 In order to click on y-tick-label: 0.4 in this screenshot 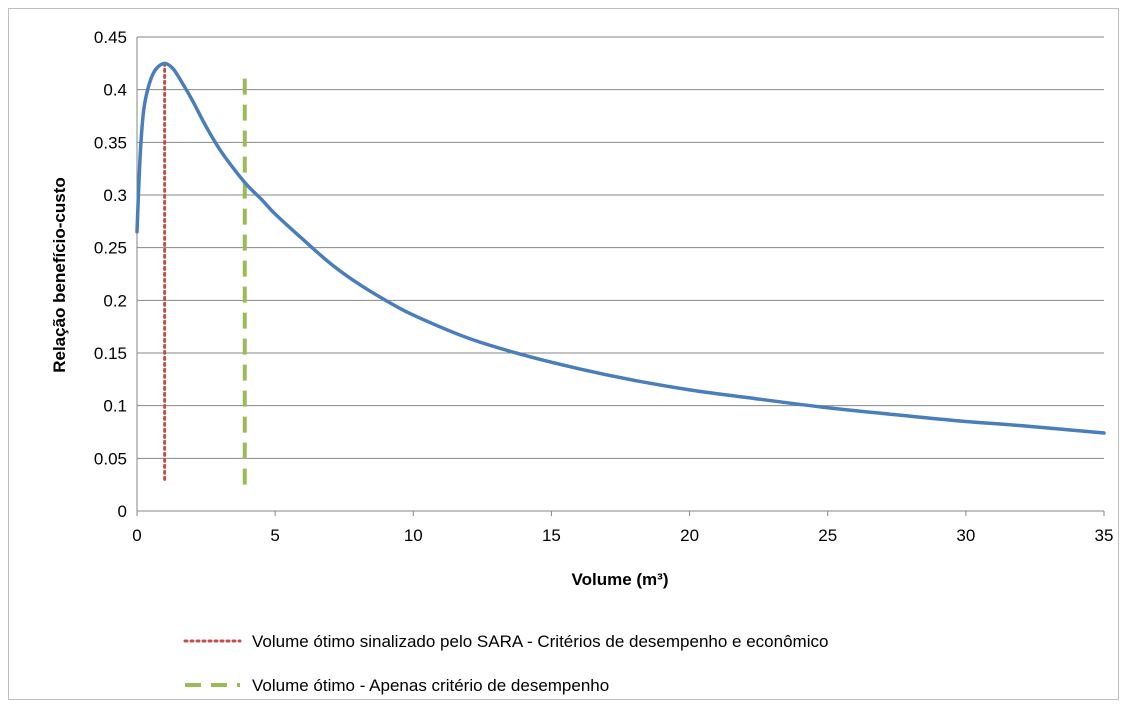, I will do `click(115, 90)`.